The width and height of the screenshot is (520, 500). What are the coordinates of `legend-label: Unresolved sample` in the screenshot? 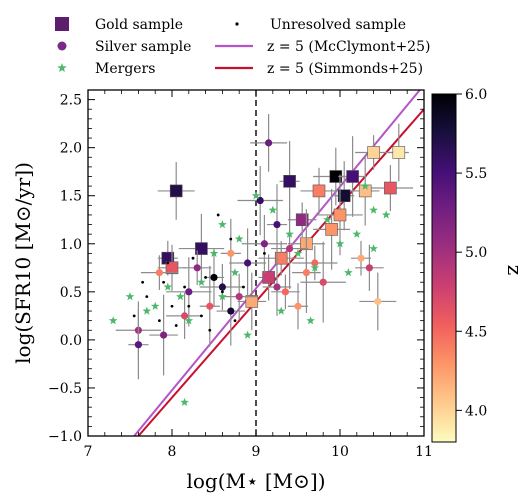 It's located at (338, 25).